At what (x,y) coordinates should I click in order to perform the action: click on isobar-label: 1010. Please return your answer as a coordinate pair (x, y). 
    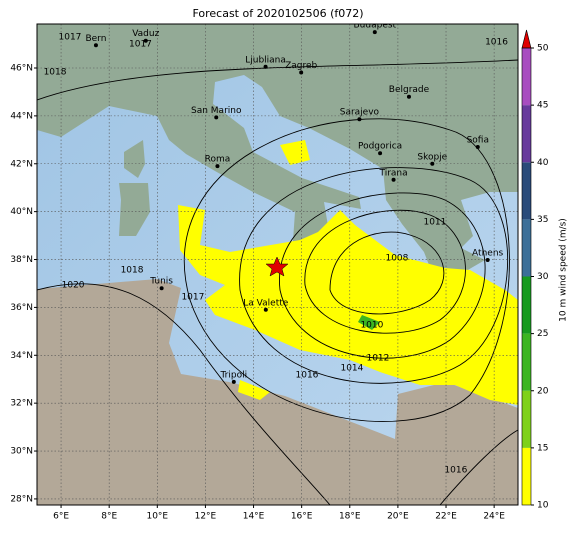
    Looking at the image, I should click on (371, 325).